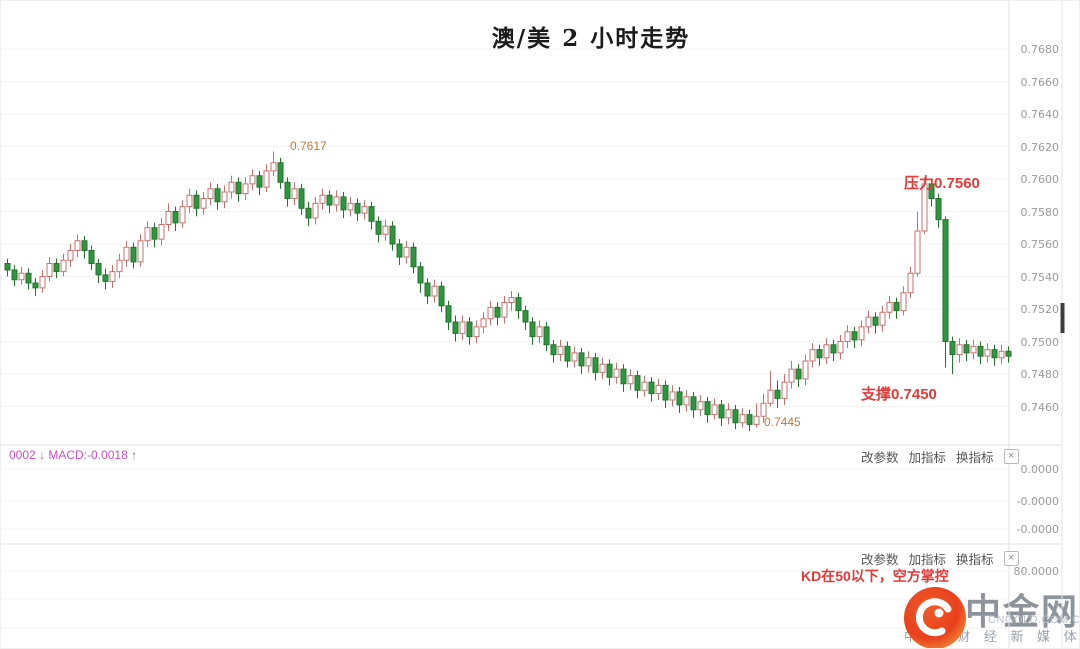  What do you see at coordinates (1011, 558) in the screenshot?
I see `kd-close-icon: ×` at bounding box center [1011, 558].